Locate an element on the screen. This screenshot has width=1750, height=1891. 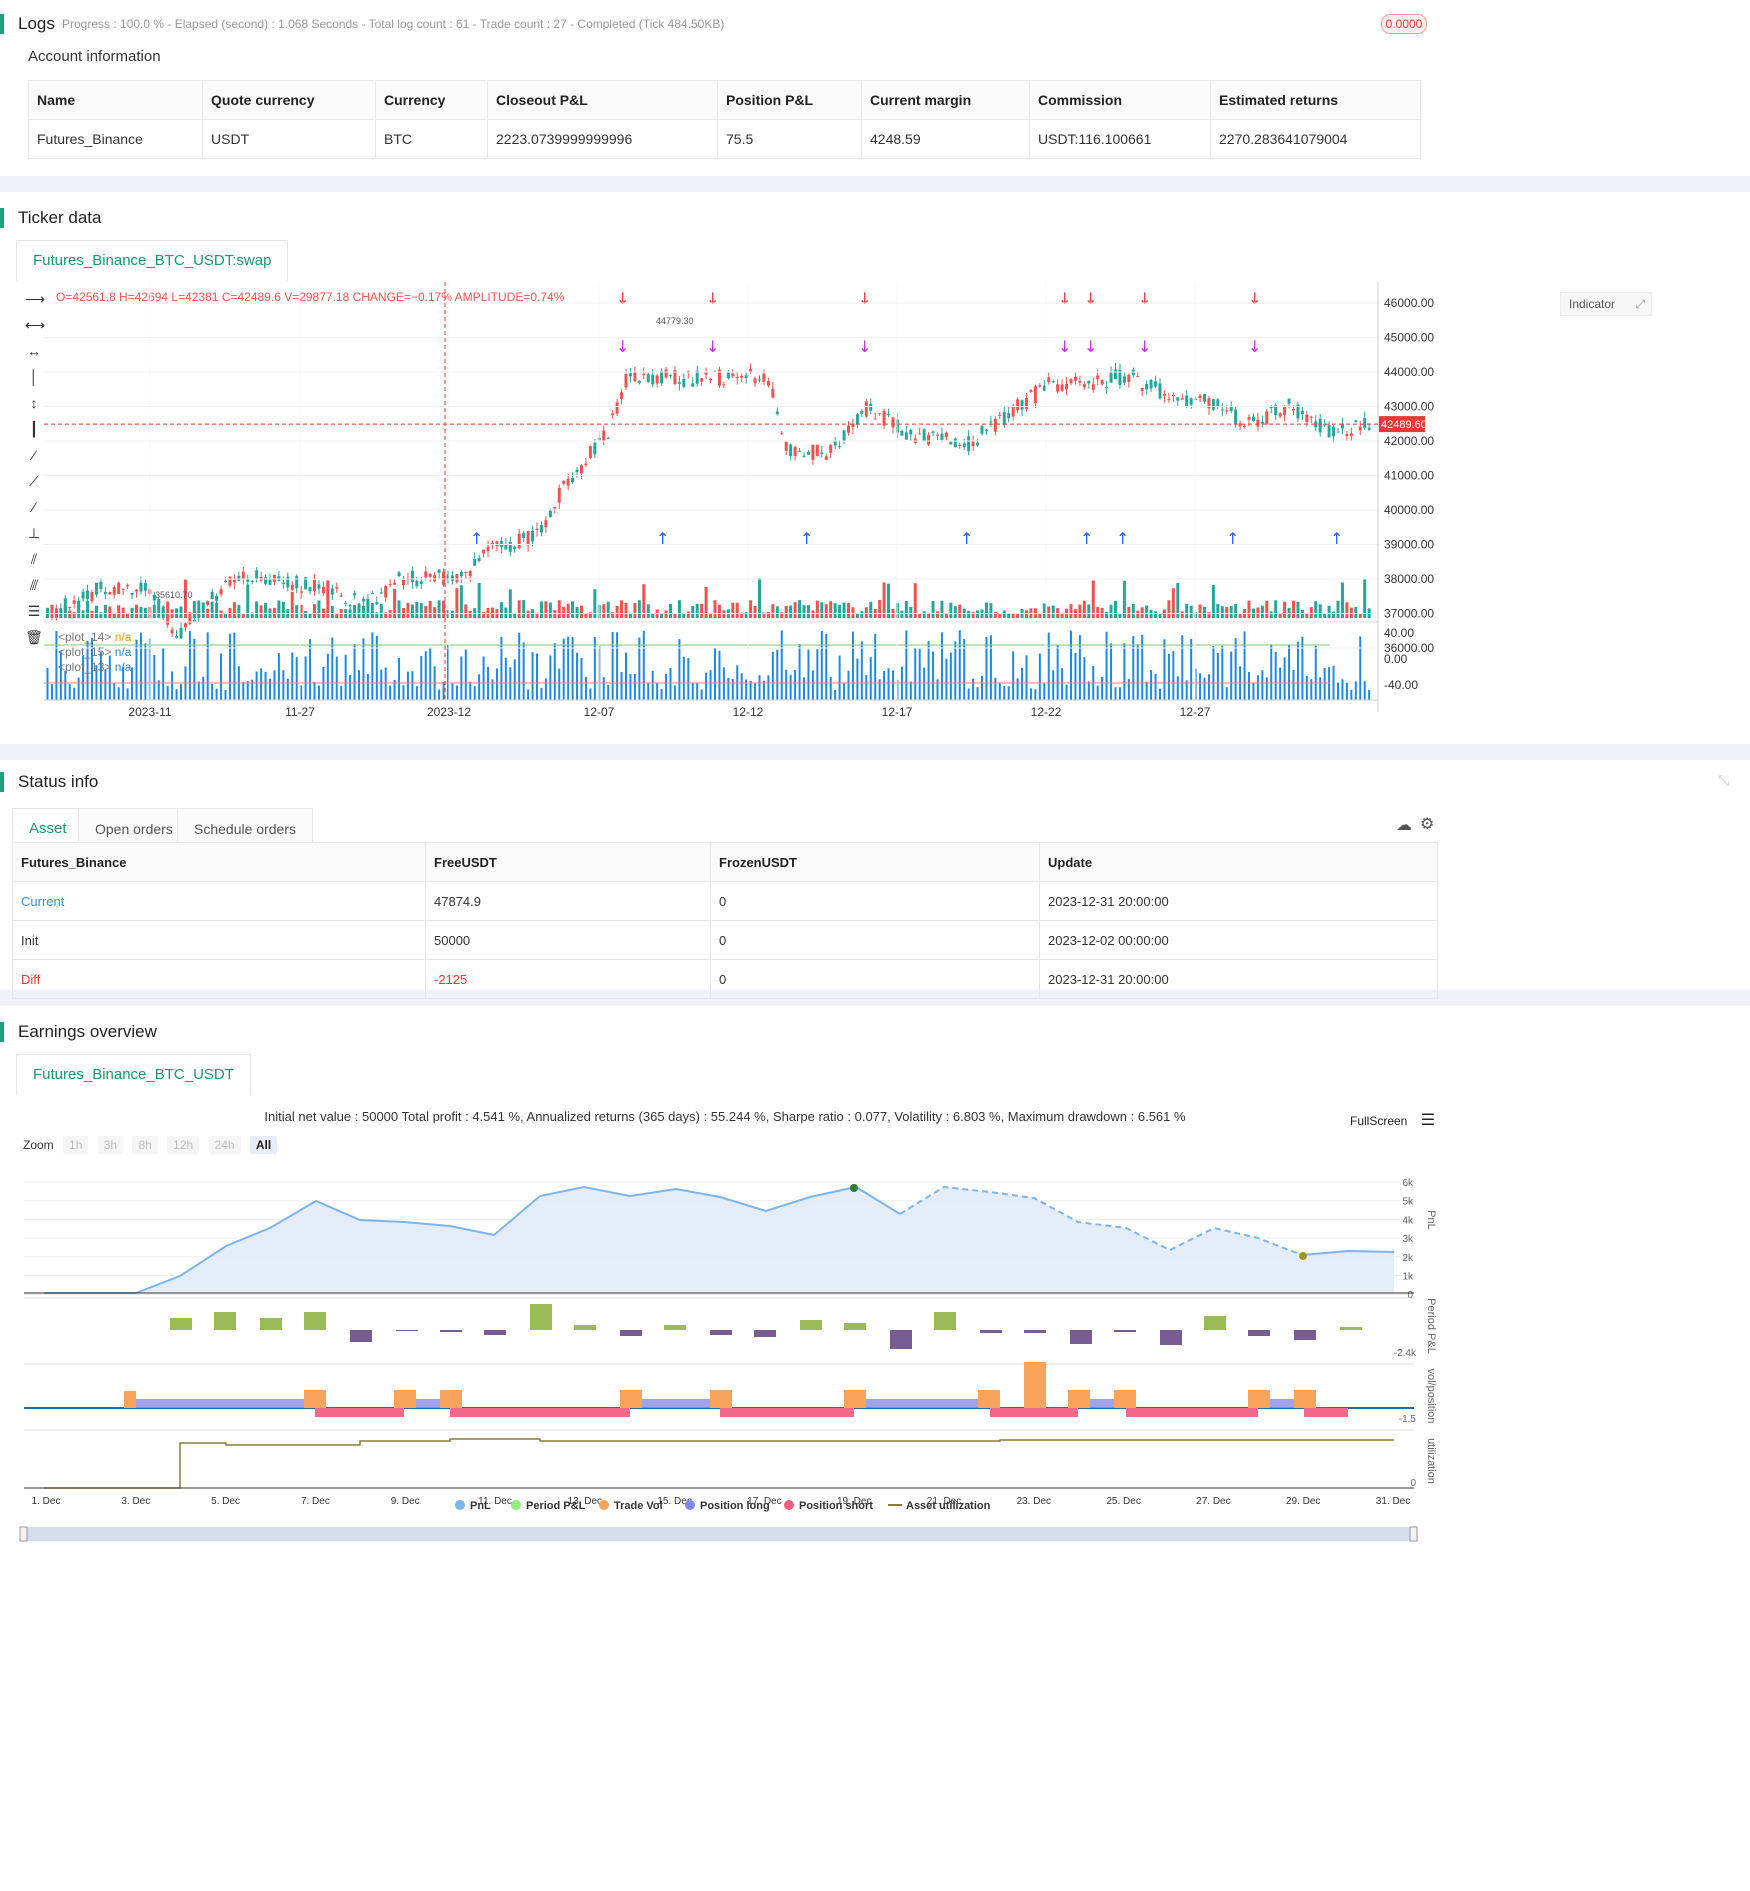
trend-line-icon: ⁄ is located at coordinates (34, 455).